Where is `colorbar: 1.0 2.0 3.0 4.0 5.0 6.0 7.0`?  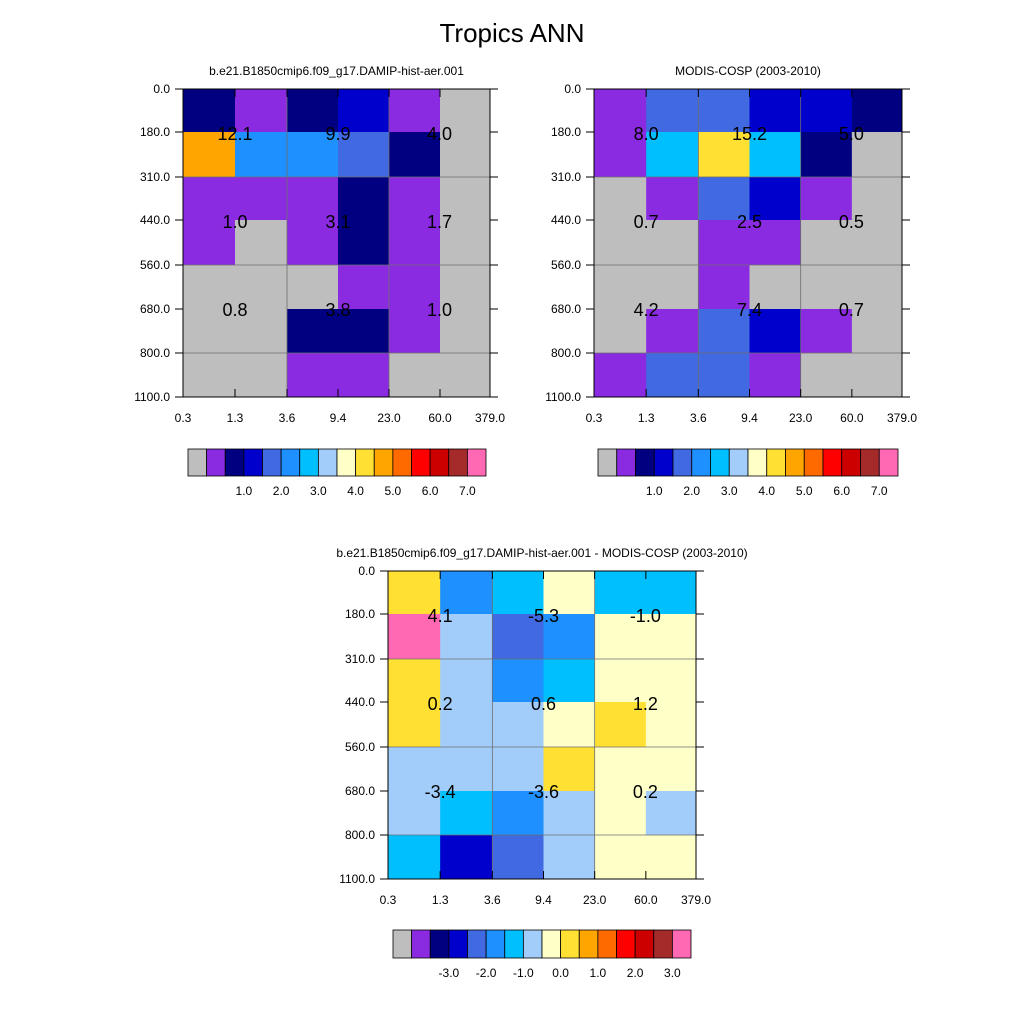 colorbar: 1.0 2.0 3.0 4.0 5.0 6.0 7.0 is located at coordinates (748, 473).